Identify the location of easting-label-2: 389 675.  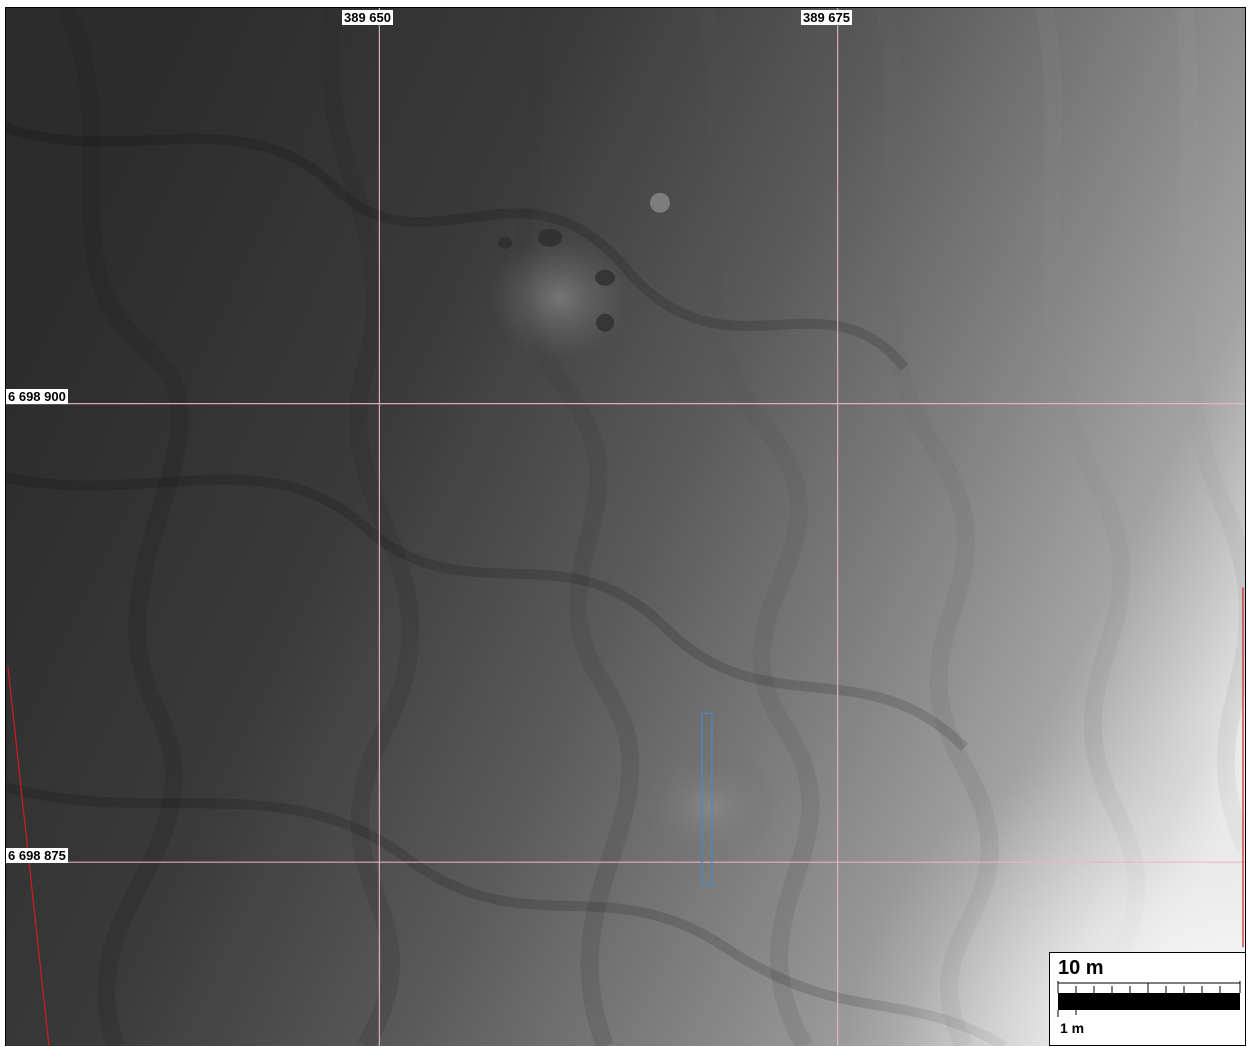
(826, 17).